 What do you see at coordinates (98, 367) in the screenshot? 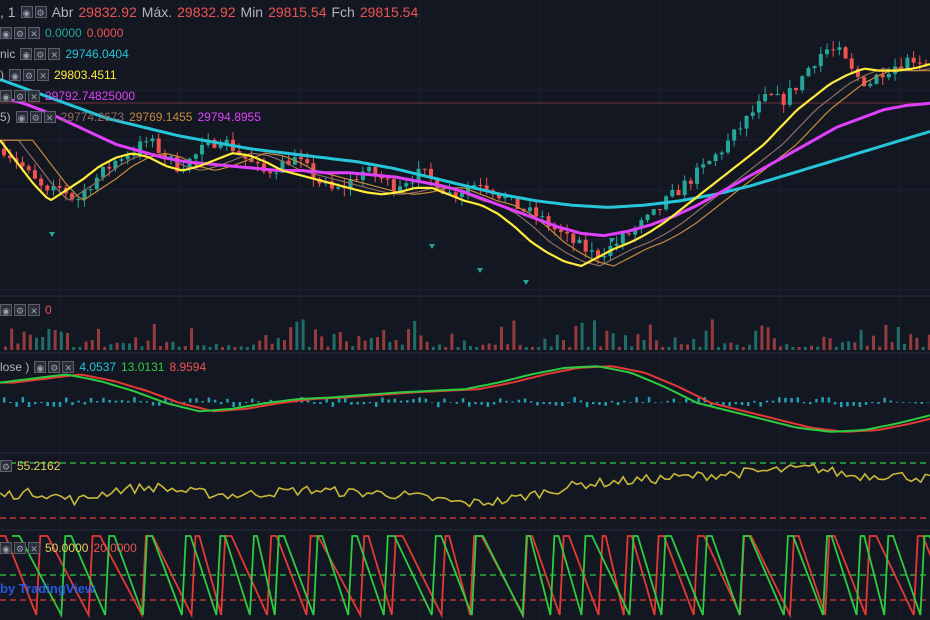
I see `macd-value-1: 4.0537` at bounding box center [98, 367].